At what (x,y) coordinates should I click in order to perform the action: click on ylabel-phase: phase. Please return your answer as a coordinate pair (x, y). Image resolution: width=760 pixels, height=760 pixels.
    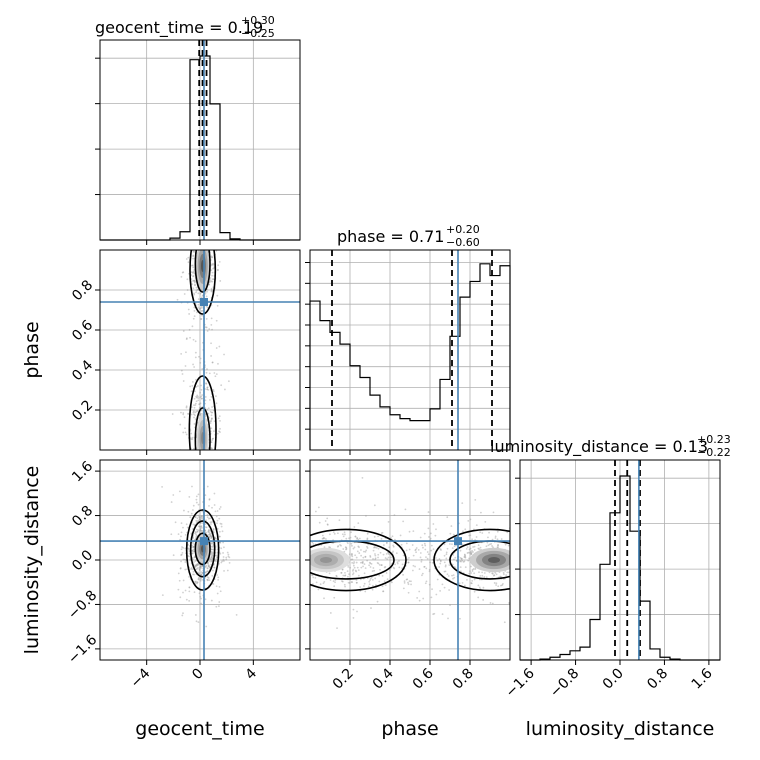
    Looking at the image, I should click on (32, 349).